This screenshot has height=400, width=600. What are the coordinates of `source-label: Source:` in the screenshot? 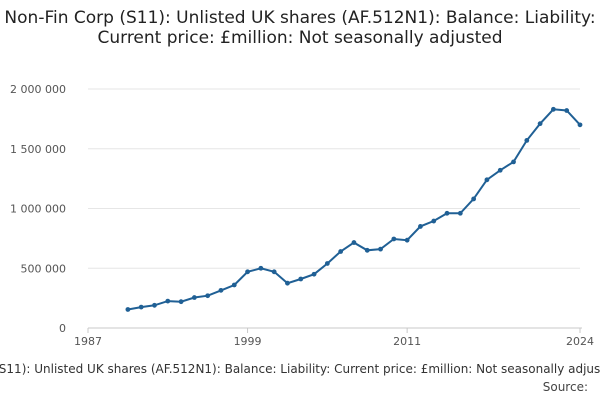 It's located at (565, 387).